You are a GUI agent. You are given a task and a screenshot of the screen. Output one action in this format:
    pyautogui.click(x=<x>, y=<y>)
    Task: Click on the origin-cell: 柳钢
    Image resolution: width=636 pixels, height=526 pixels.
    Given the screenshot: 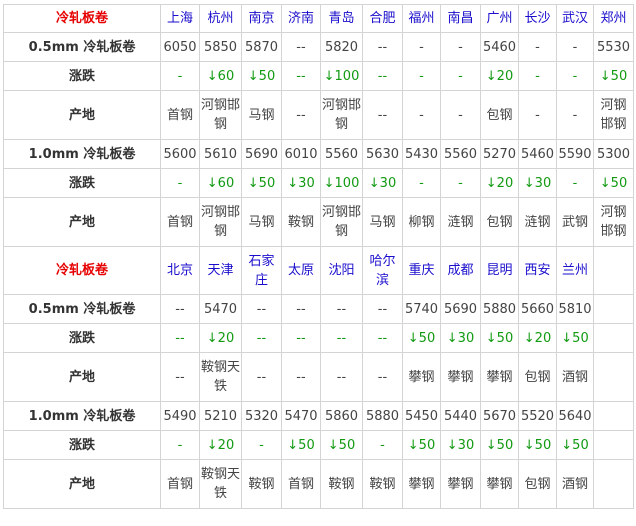 What is the action you would take?
    pyautogui.click(x=421, y=222)
    